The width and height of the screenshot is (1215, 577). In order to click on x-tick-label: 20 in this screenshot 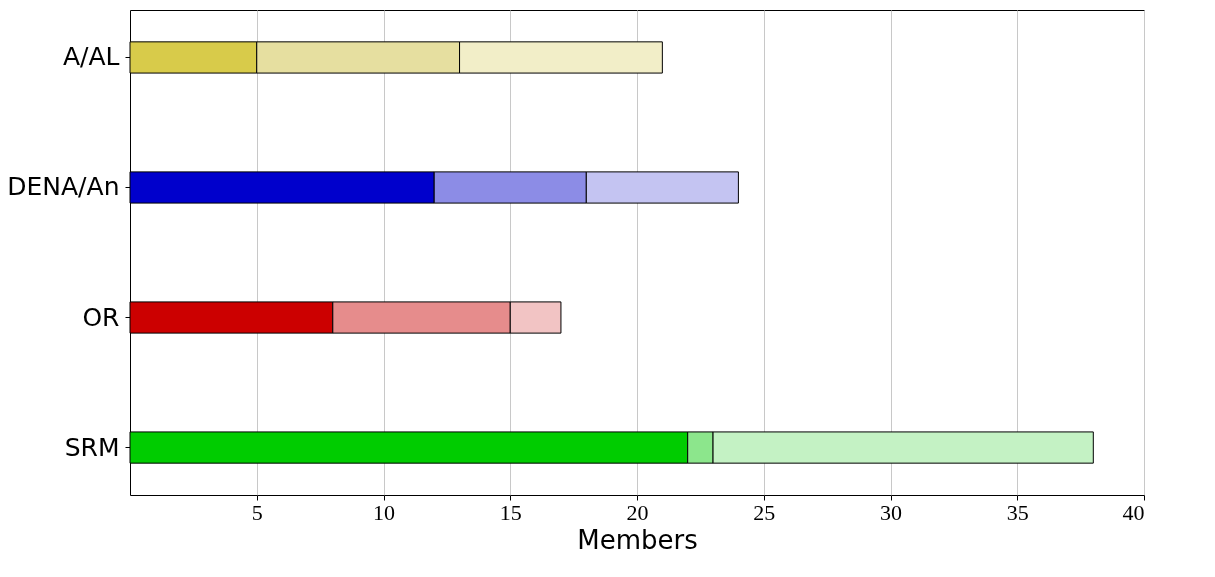, I will do `click(637, 512)`.